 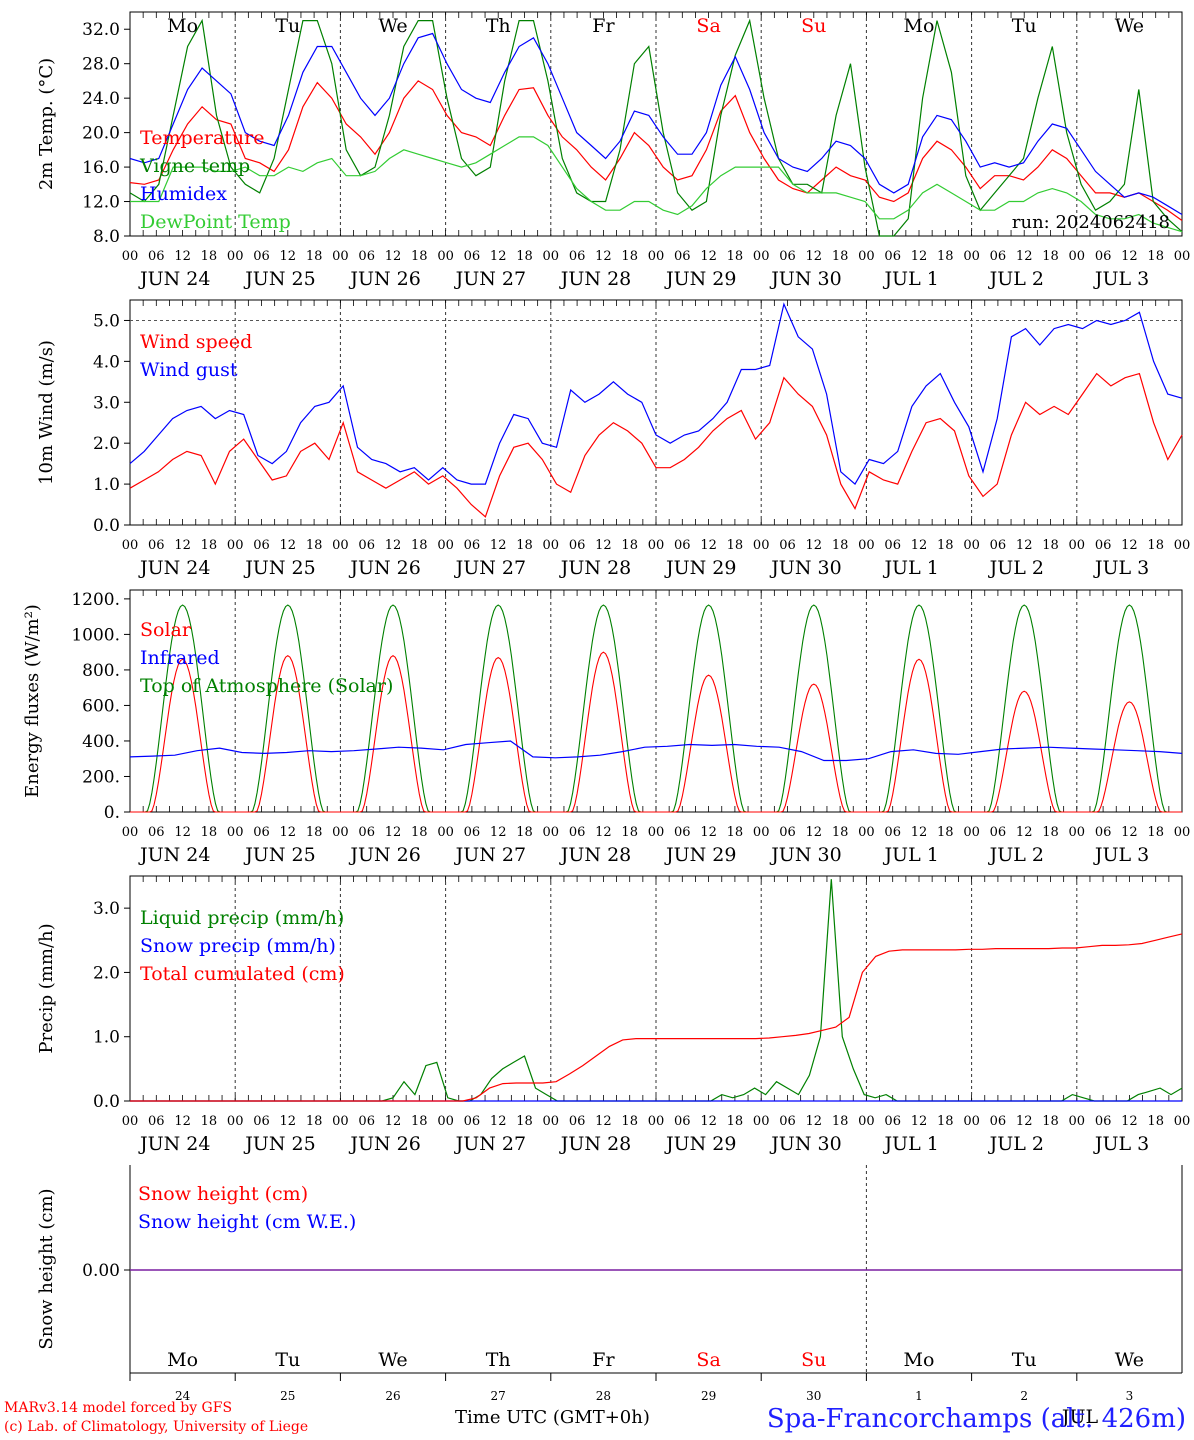 I want to click on date-label: JUN 30, so click(x=805, y=568).